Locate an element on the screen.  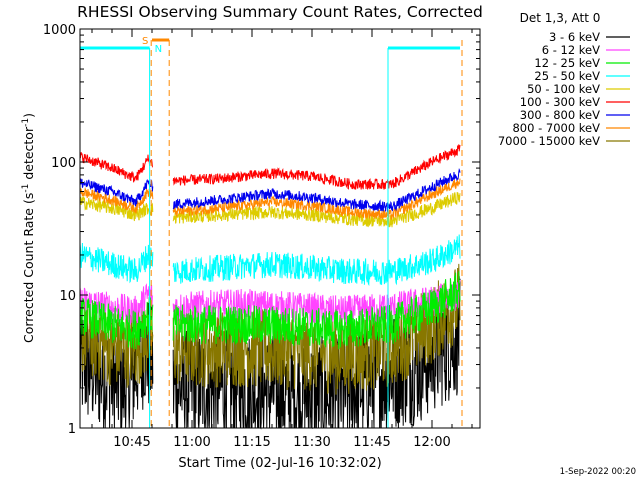
legend-label: 6 - 12 keV is located at coordinates (571, 50).